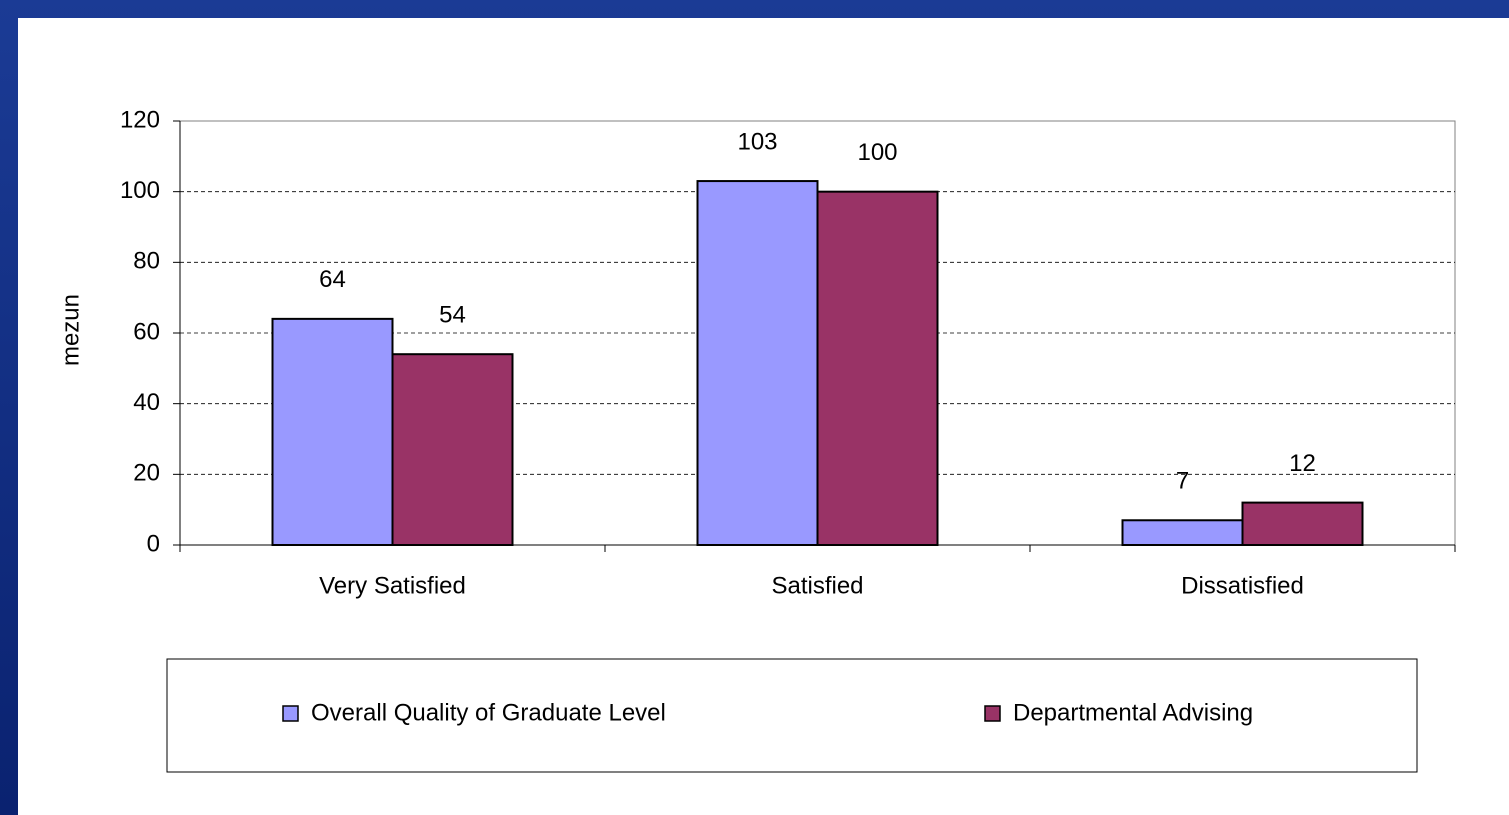 Image resolution: width=1509 pixels, height=815 pixels. Describe the element at coordinates (332, 279) in the screenshot. I see `data-label: 64` at that location.